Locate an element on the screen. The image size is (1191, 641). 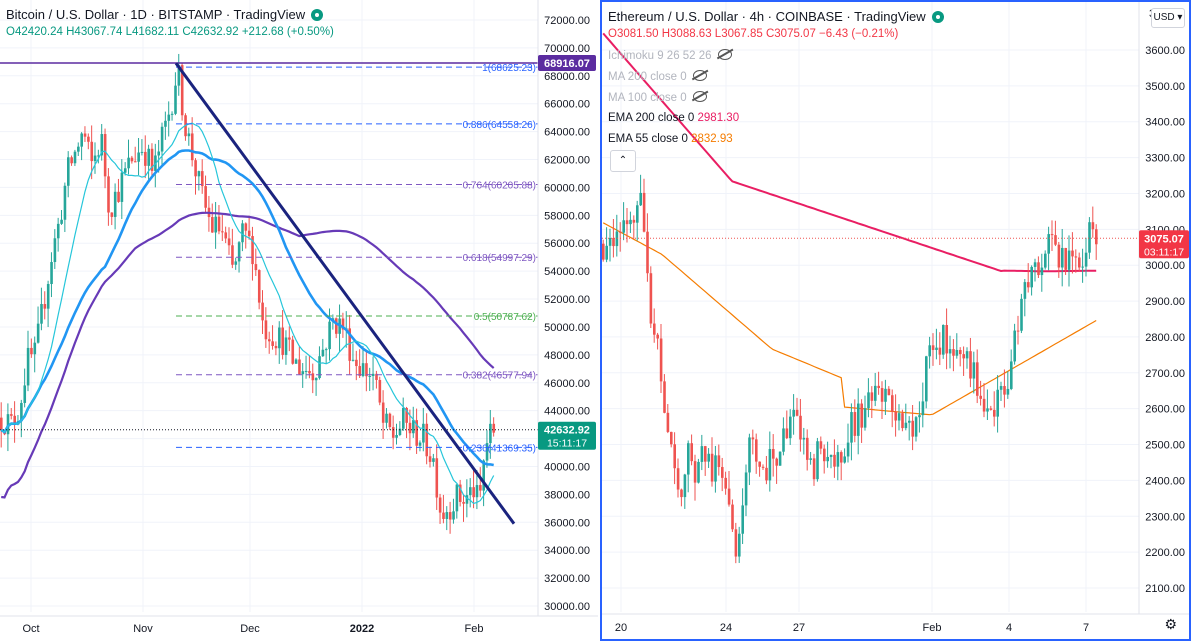
btc-price-tick: 58000.00 is located at coordinates (567, 216).